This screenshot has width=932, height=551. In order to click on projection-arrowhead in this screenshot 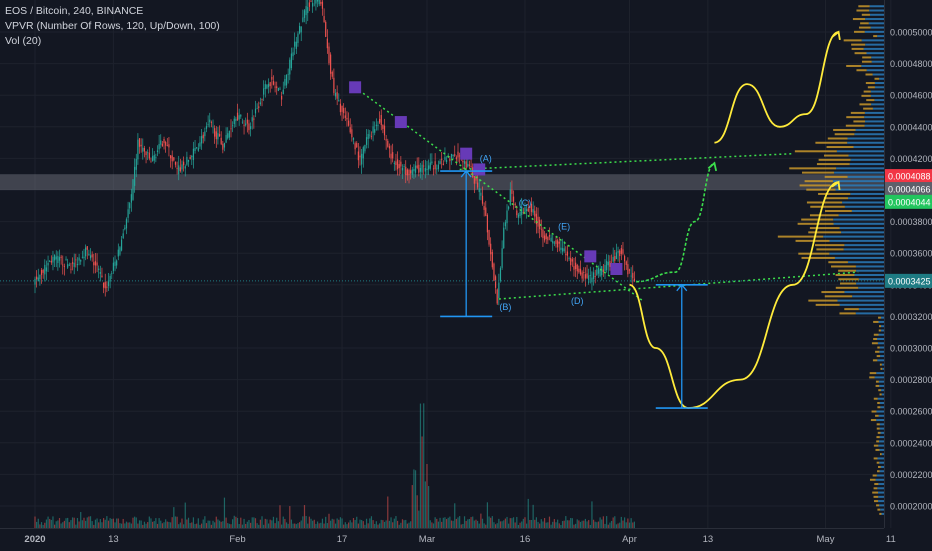, I will do `click(836, 185)`.